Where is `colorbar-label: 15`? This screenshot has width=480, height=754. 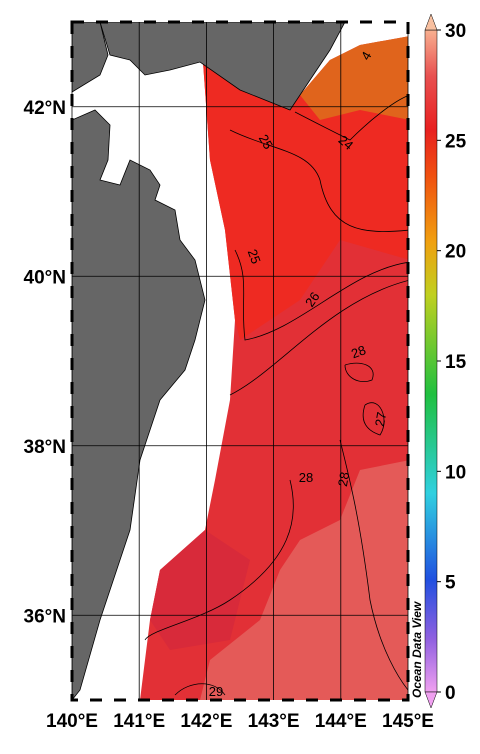
colorbar-label: 15 is located at coordinates (456, 362).